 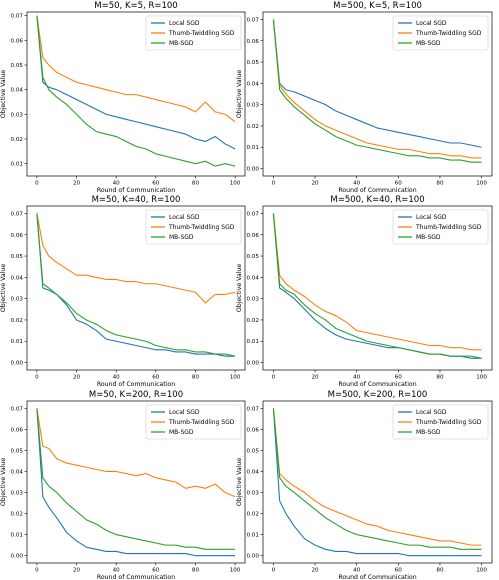 What do you see at coordinates (378, 395) in the screenshot?
I see `chart-title: M=500, K=200, R=100` at bounding box center [378, 395].